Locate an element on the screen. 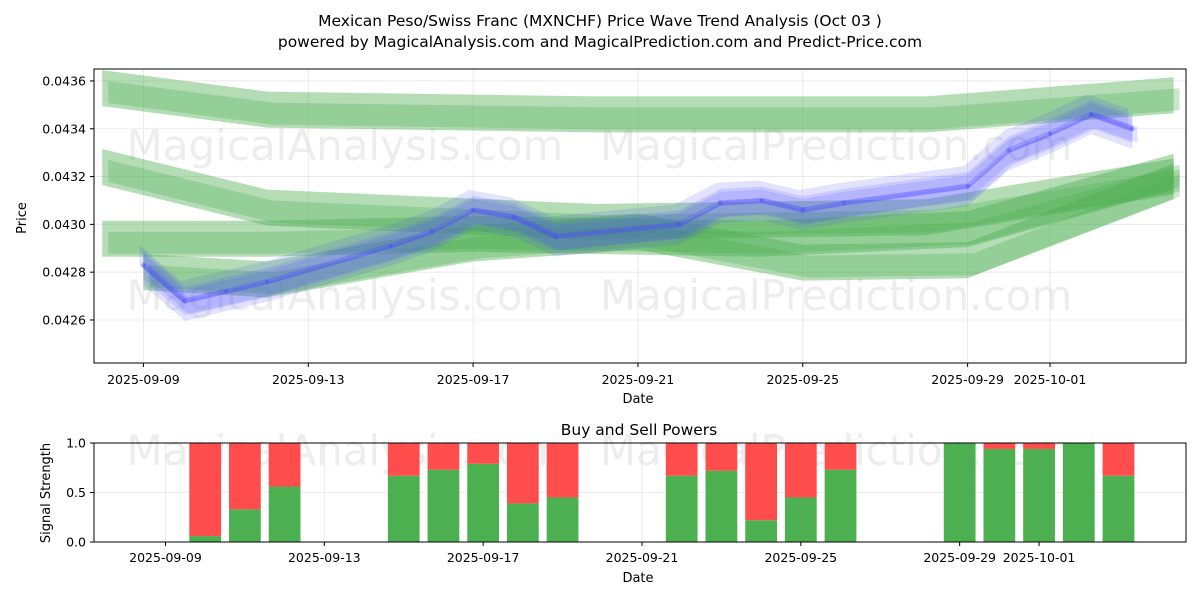 The height and width of the screenshot is (600, 1200). price-y-axis-label: Price is located at coordinates (22, 218).